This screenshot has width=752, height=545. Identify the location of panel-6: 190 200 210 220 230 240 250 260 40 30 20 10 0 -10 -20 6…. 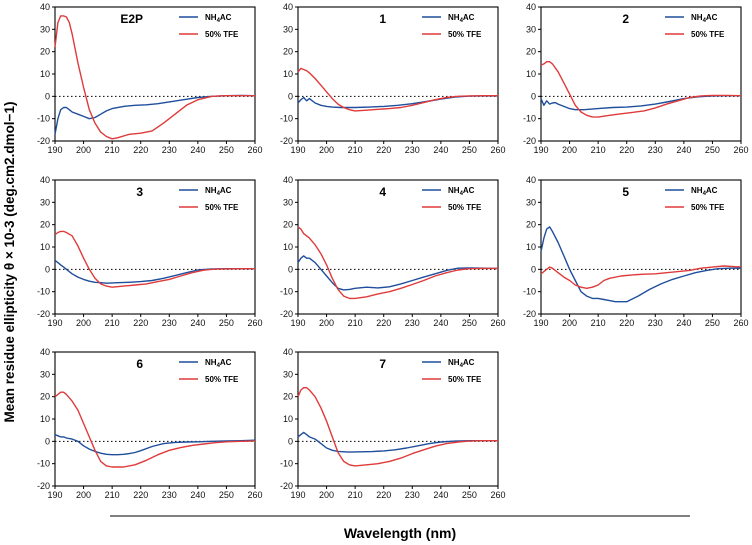
(150, 423).